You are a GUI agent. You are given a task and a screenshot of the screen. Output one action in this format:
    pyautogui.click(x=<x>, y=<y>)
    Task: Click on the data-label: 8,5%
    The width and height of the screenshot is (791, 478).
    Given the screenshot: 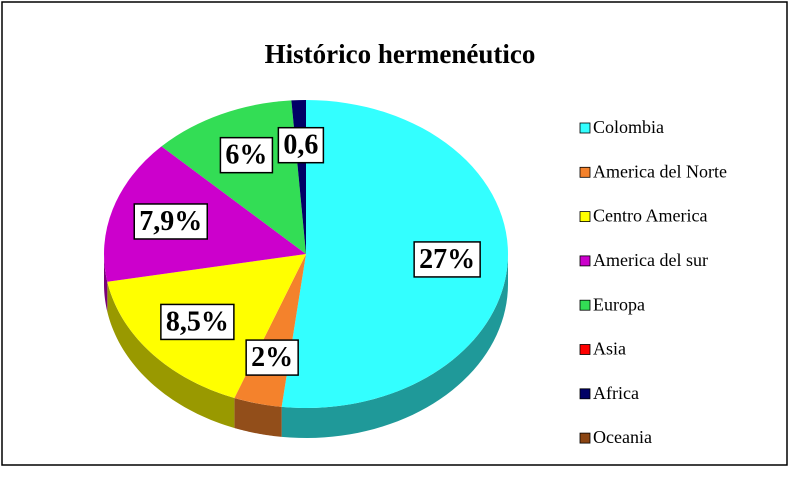 What is the action you would take?
    pyautogui.click(x=197, y=322)
    